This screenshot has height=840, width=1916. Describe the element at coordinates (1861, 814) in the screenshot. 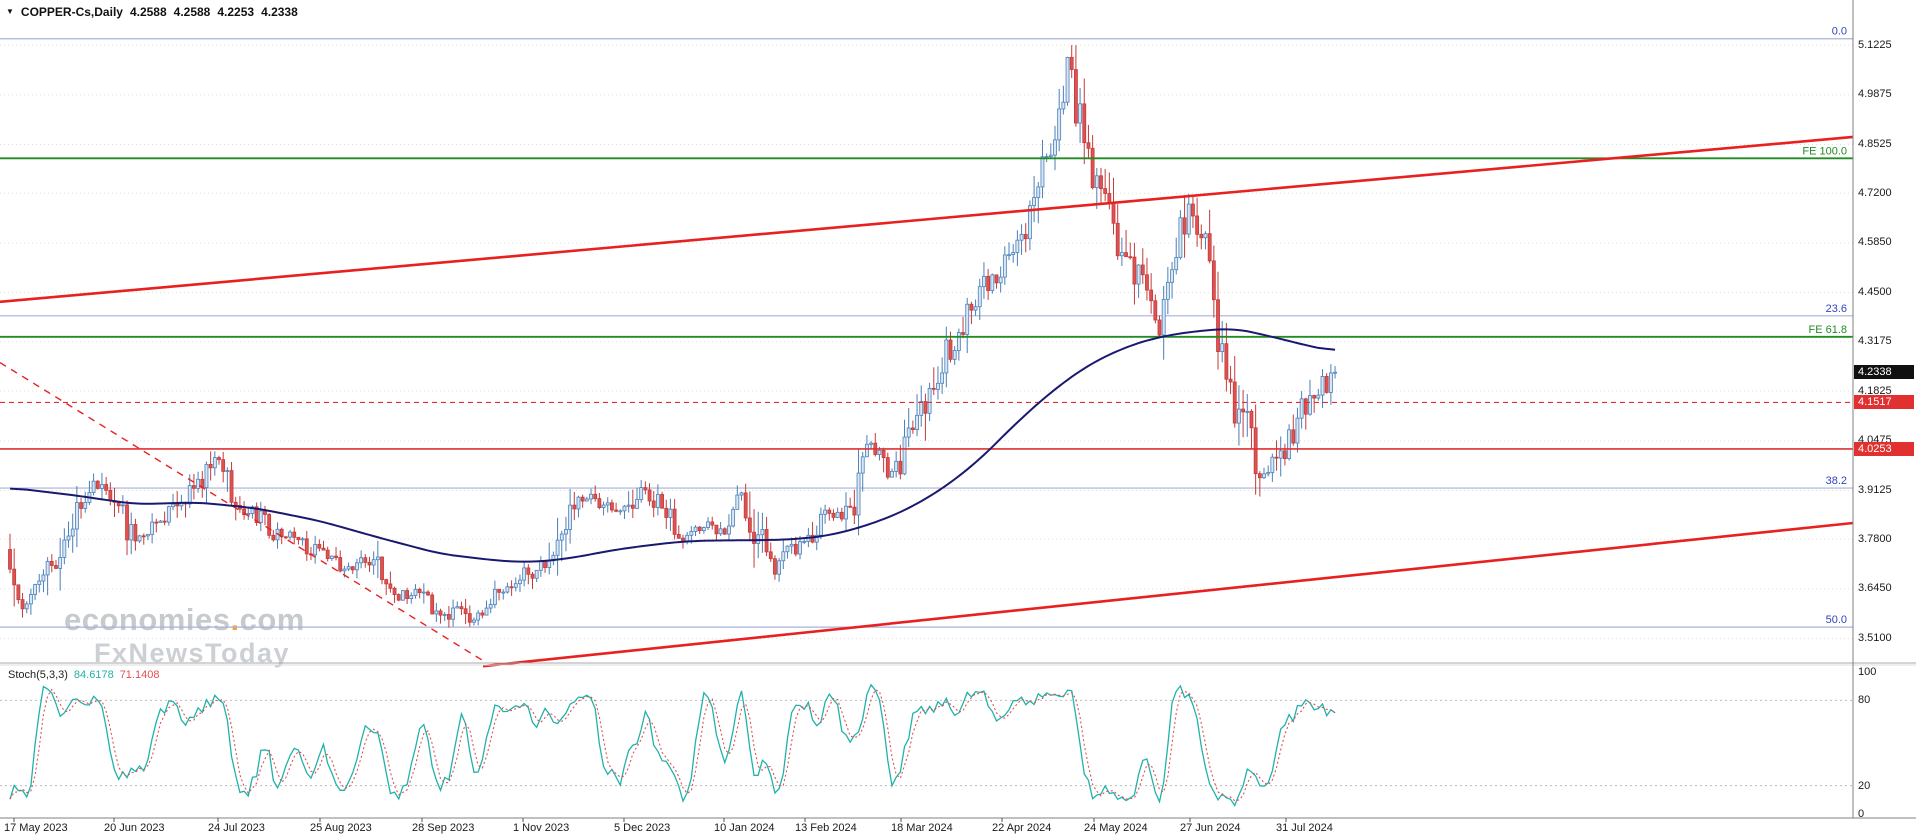

I see `stoch-axis-label: 0` at that location.